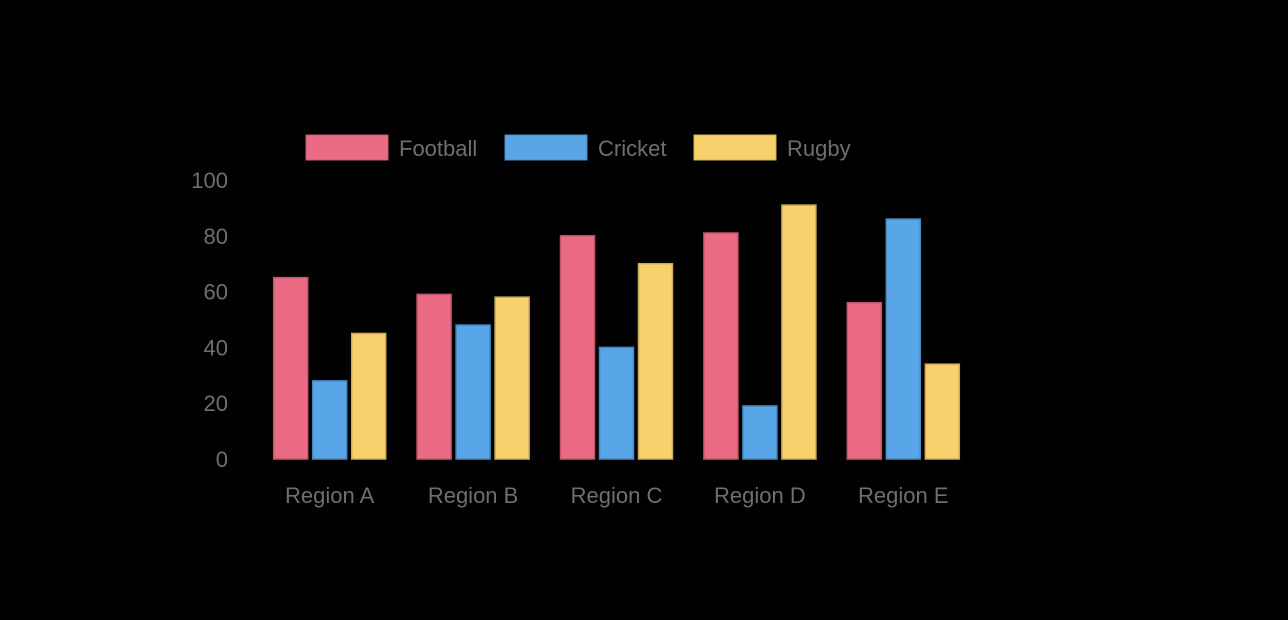 The image size is (1288, 620). Describe the element at coordinates (760, 495) in the screenshot. I see `x-tick-label: Region D` at that location.